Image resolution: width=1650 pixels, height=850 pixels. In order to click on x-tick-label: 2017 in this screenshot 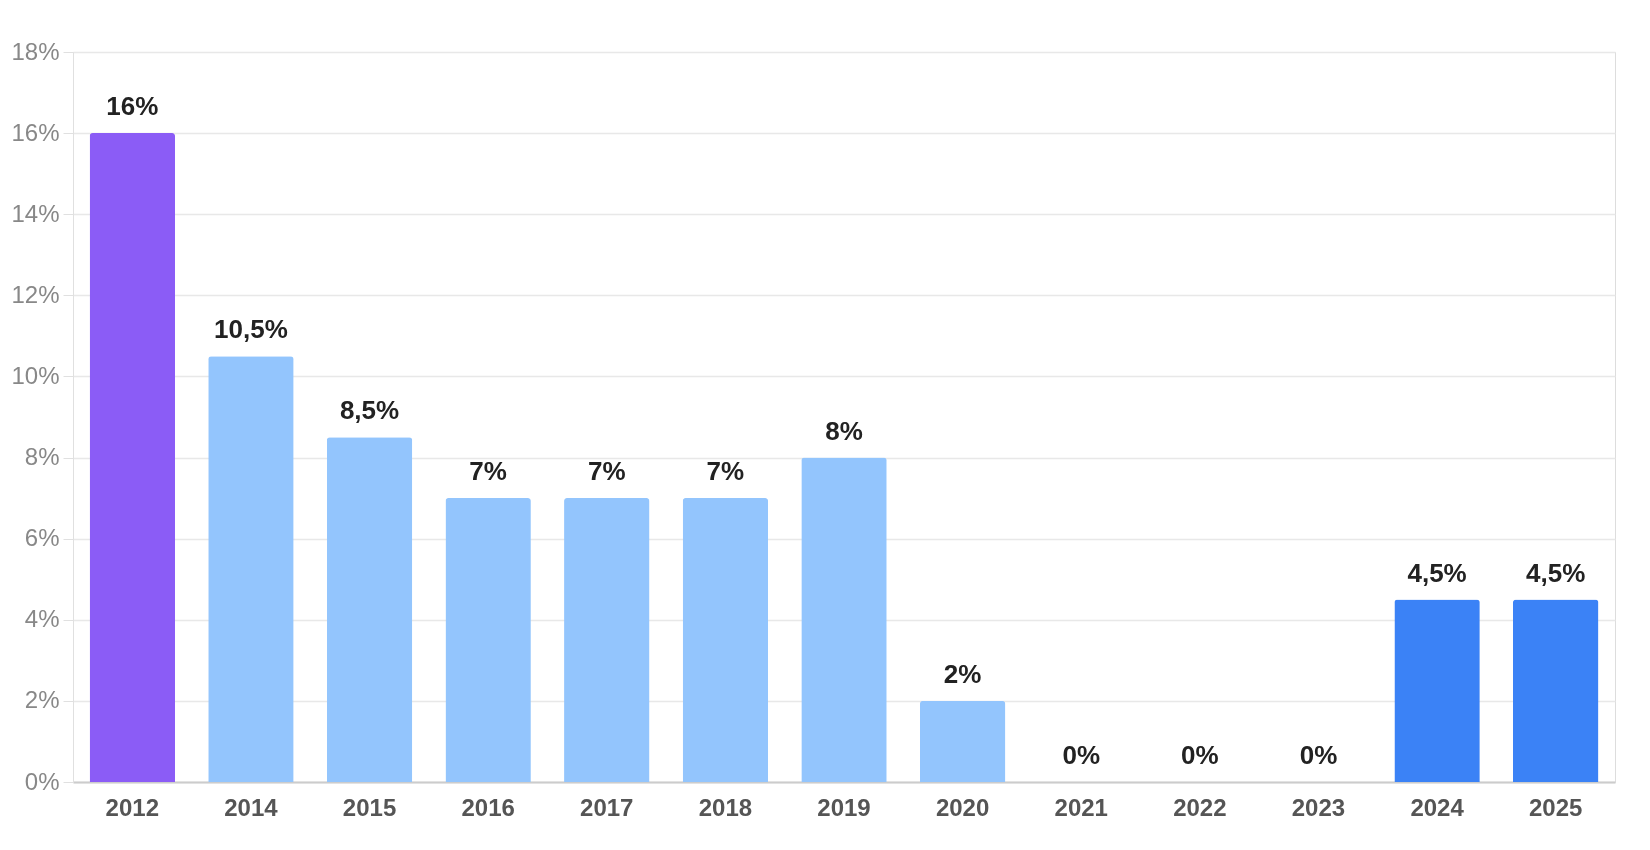, I will do `click(607, 807)`.